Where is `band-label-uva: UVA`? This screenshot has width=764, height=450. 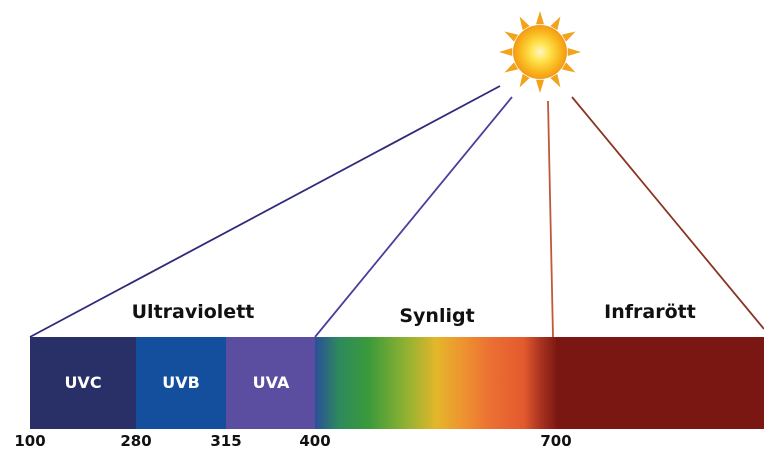 band-label-uva: UVA is located at coordinates (271, 382).